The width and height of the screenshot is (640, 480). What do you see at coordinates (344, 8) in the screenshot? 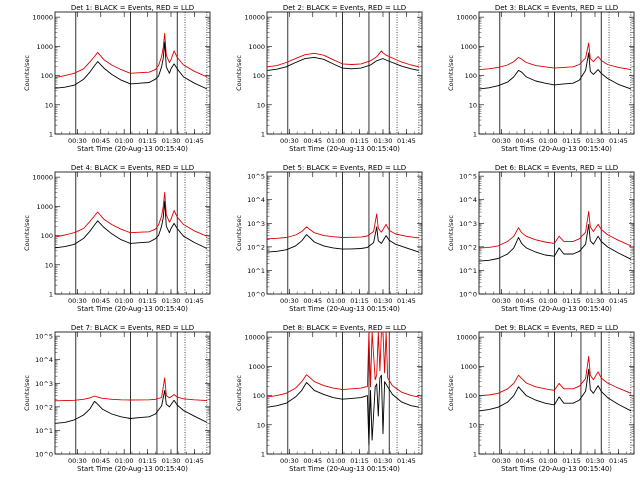
I see `panel-title: Det 2: BLACK = Events, RED = LLD` at bounding box center [344, 8].